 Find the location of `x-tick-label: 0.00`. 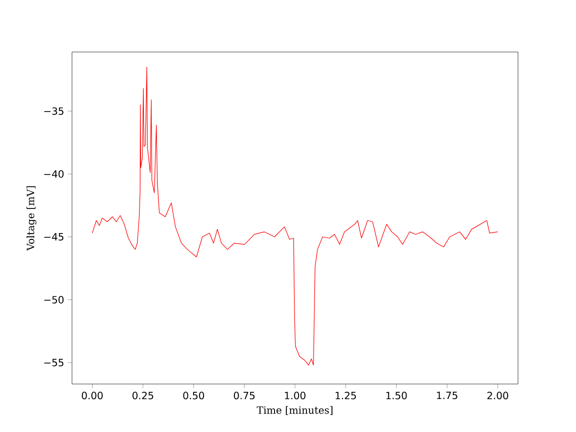

x-tick-label: 0.00 is located at coordinates (92, 396).